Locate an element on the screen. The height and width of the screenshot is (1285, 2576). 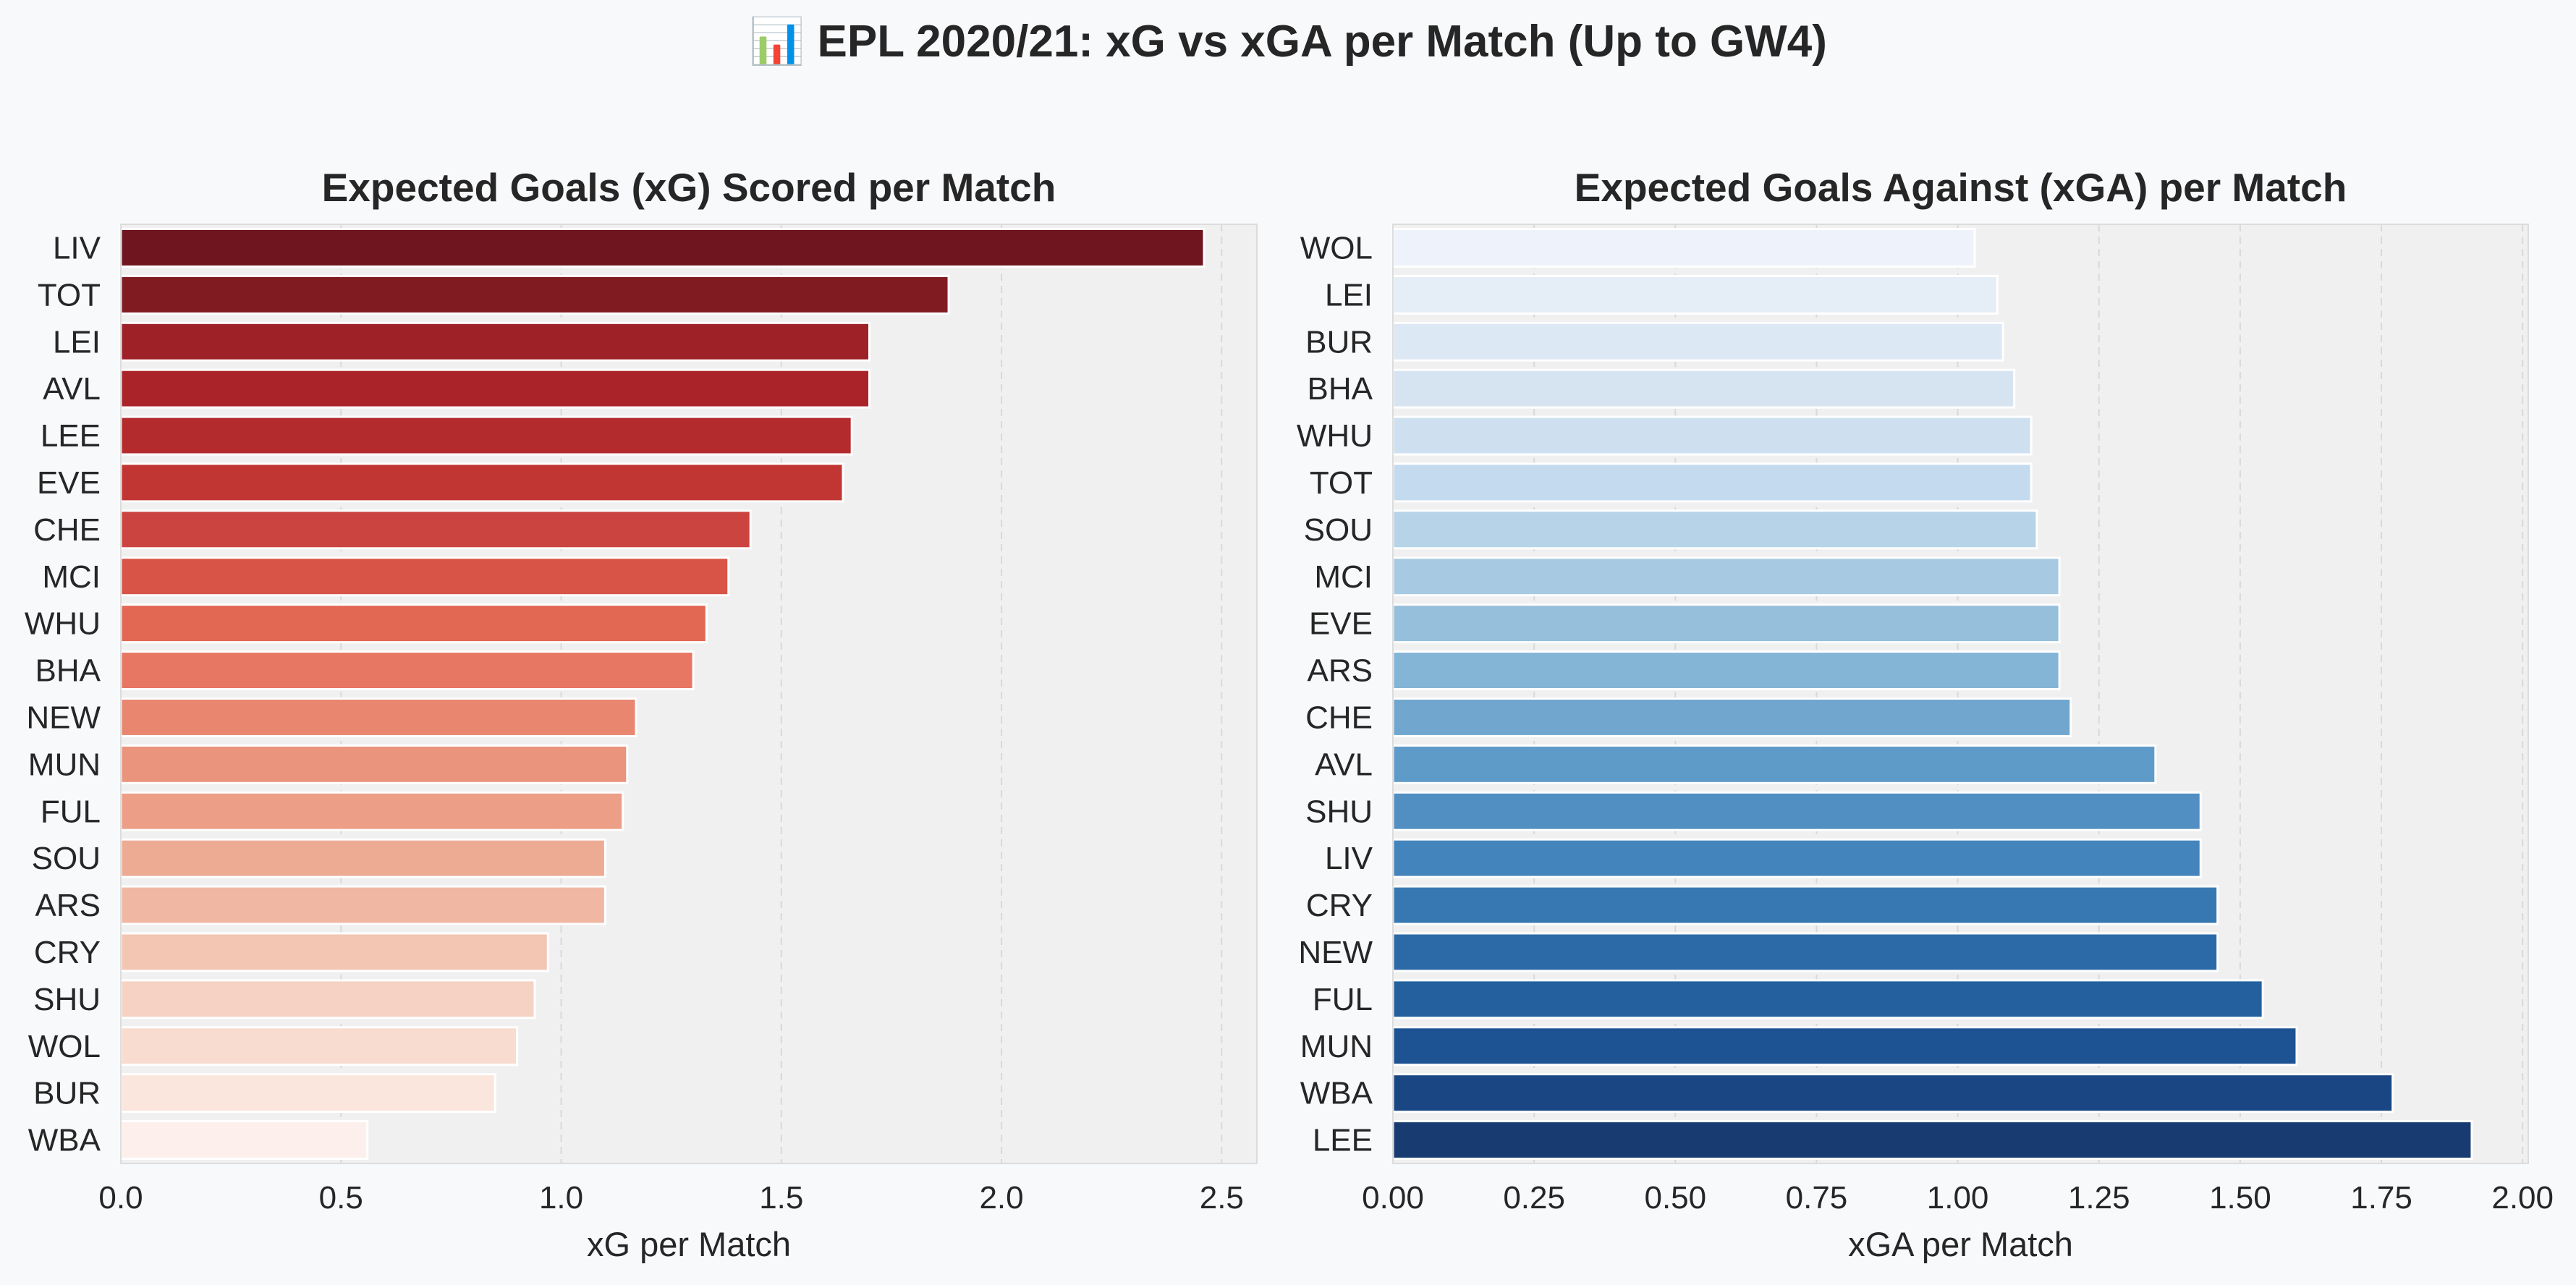
xg-category-label: CRY is located at coordinates (67, 952).